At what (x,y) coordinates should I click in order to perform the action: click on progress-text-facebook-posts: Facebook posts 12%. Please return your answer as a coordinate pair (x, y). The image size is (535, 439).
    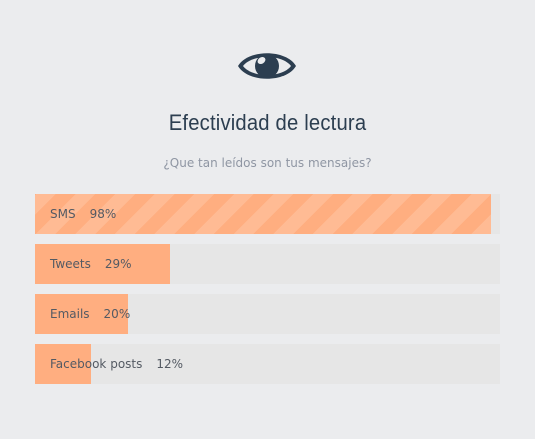
    Looking at the image, I should click on (116, 364).